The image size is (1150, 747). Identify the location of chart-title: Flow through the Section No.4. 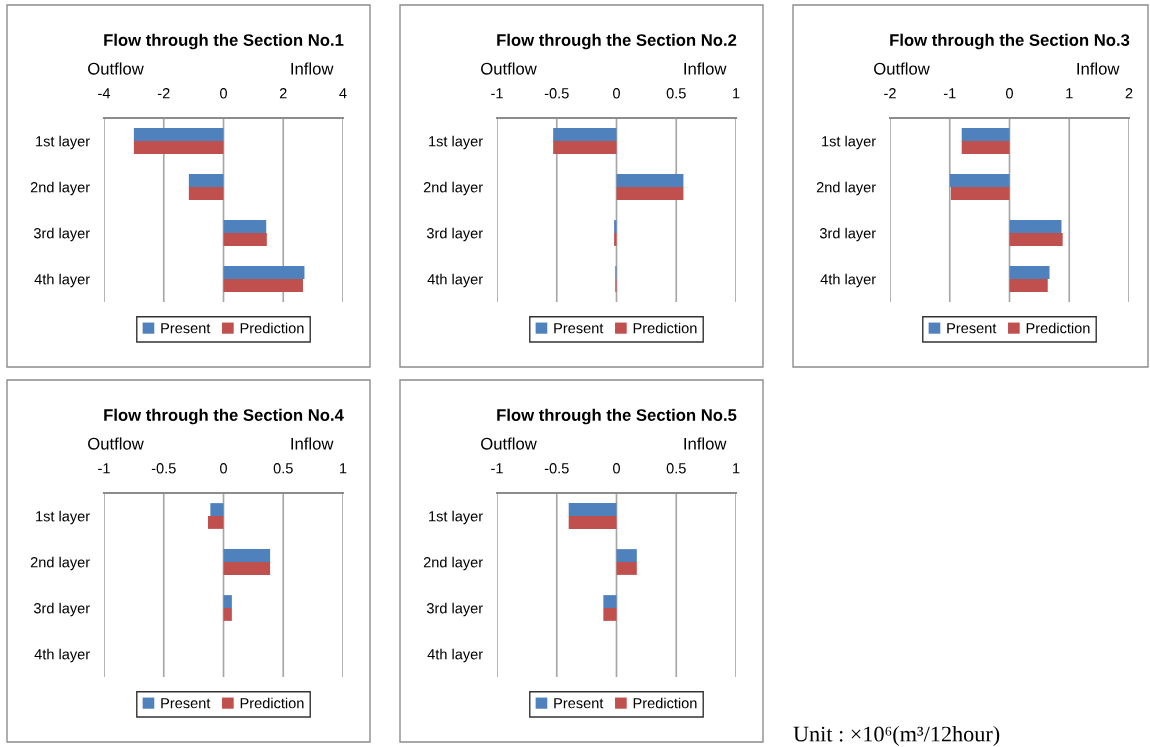
(224, 416).